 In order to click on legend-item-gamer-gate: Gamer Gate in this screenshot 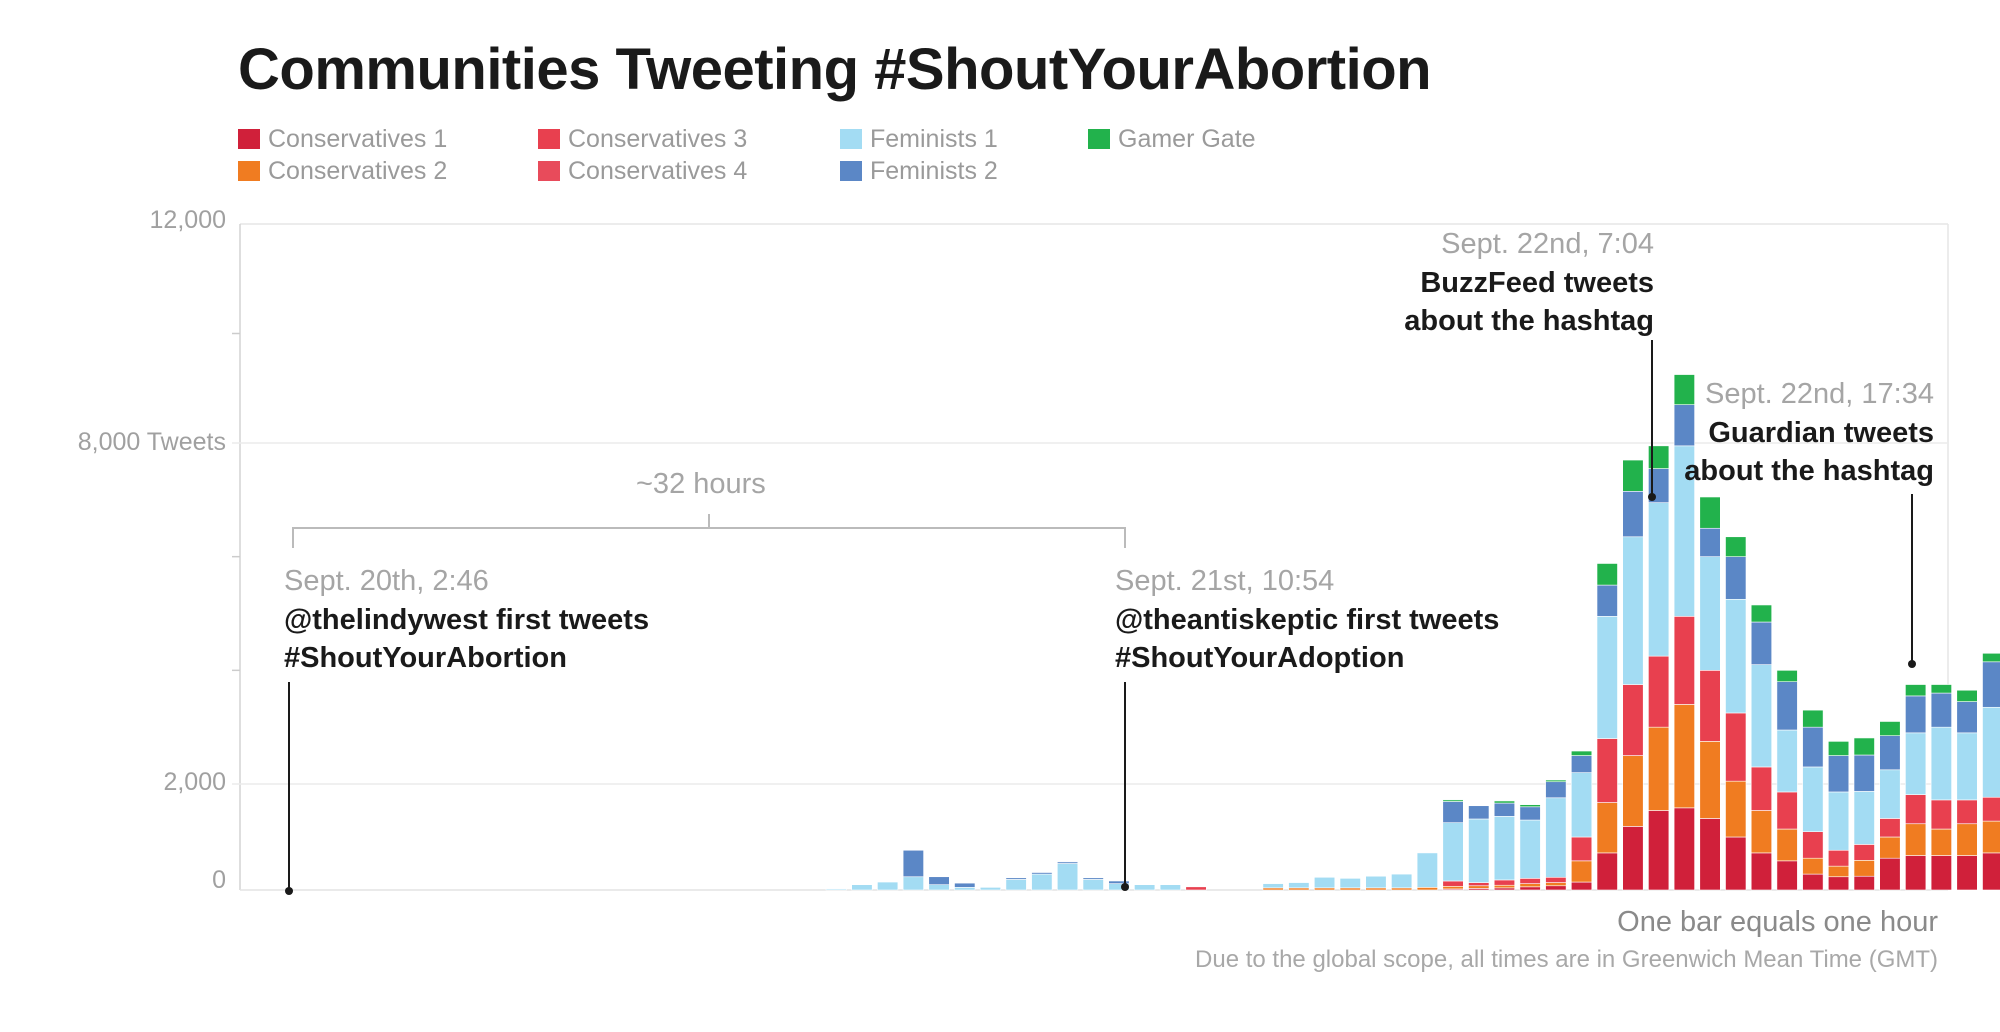, I will do `click(1172, 139)`.